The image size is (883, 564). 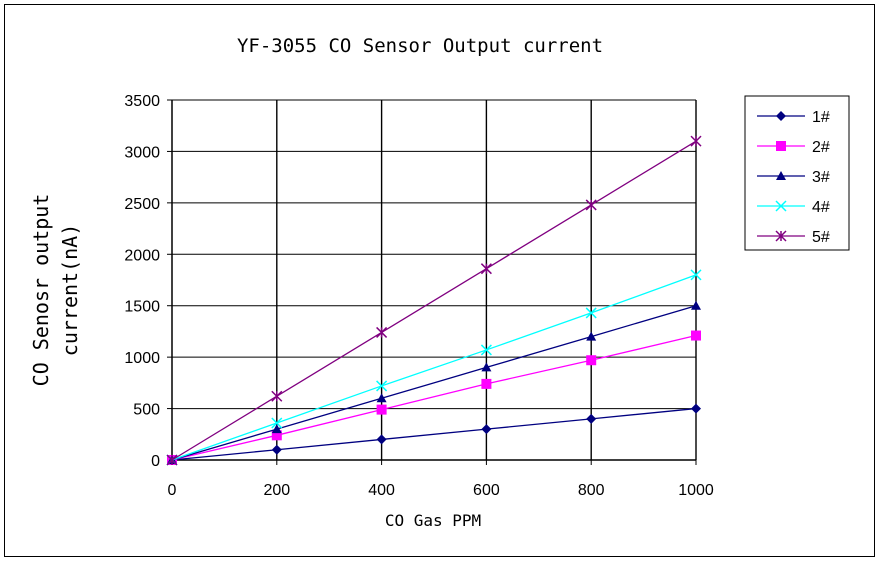 I want to click on y-tick-label: 2500, so click(x=142, y=204).